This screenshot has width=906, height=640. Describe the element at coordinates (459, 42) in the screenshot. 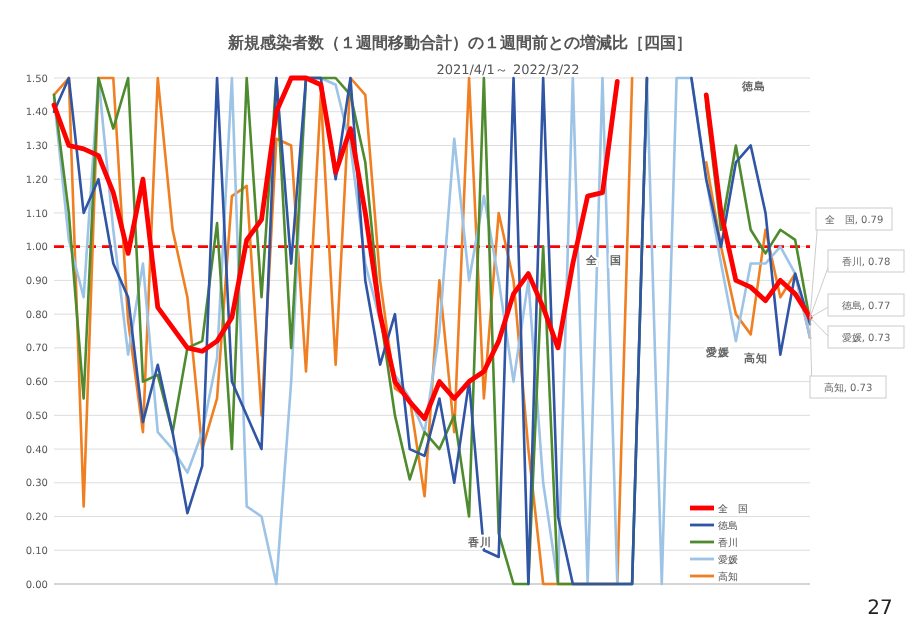

I see `chart-title: 新規感染者数（１週間移動合計）の１週間前との増減比［四国］` at that location.